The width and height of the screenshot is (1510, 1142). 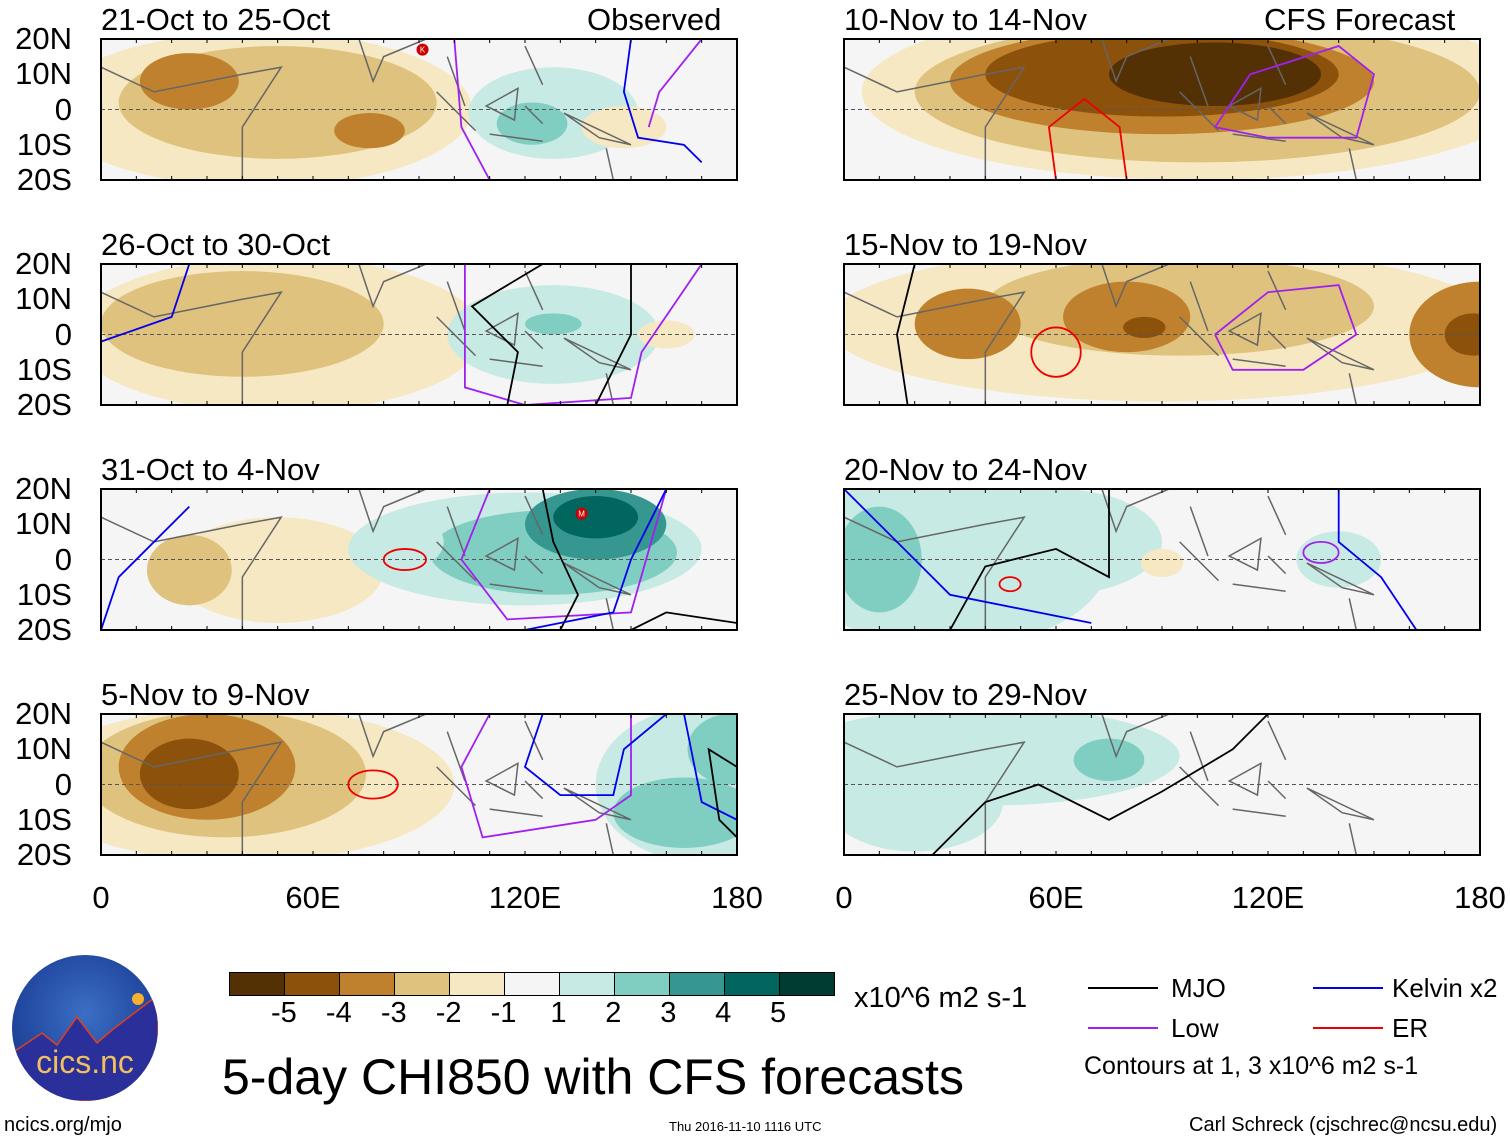 I want to click on x-tick-label: 60E, so click(x=1056, y=897).